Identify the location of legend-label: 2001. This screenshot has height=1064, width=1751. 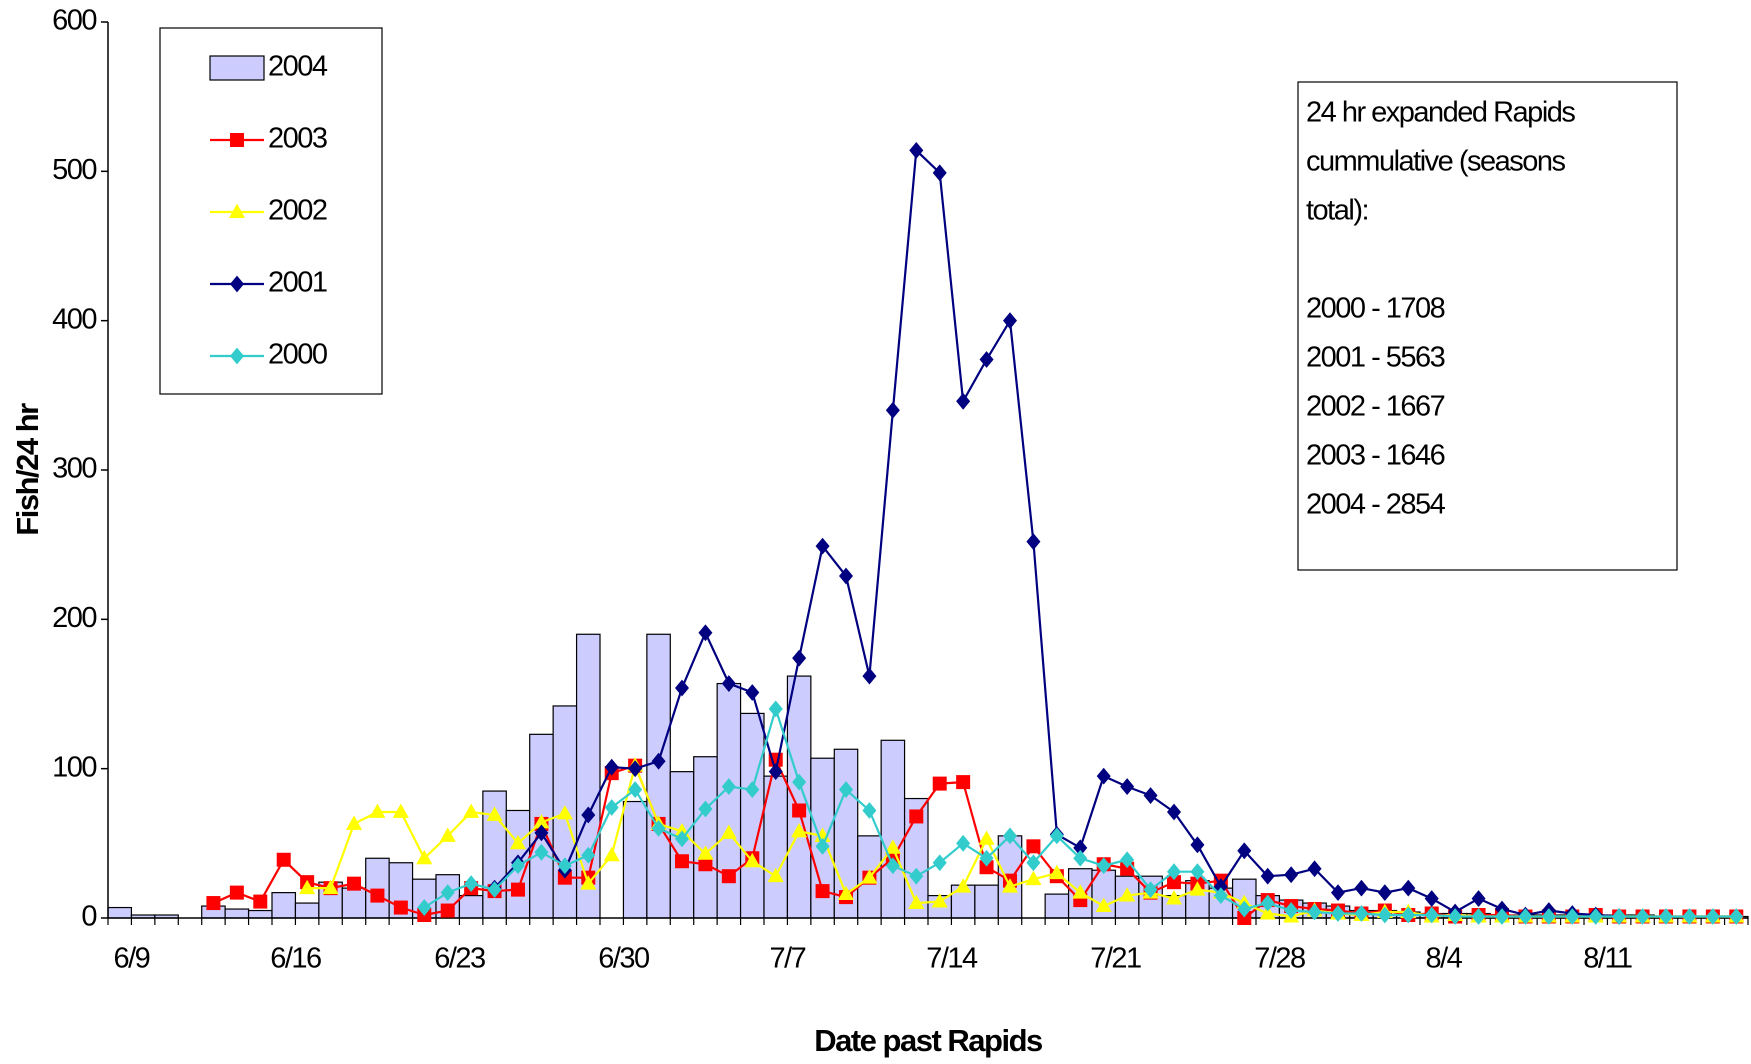
(297, 283).